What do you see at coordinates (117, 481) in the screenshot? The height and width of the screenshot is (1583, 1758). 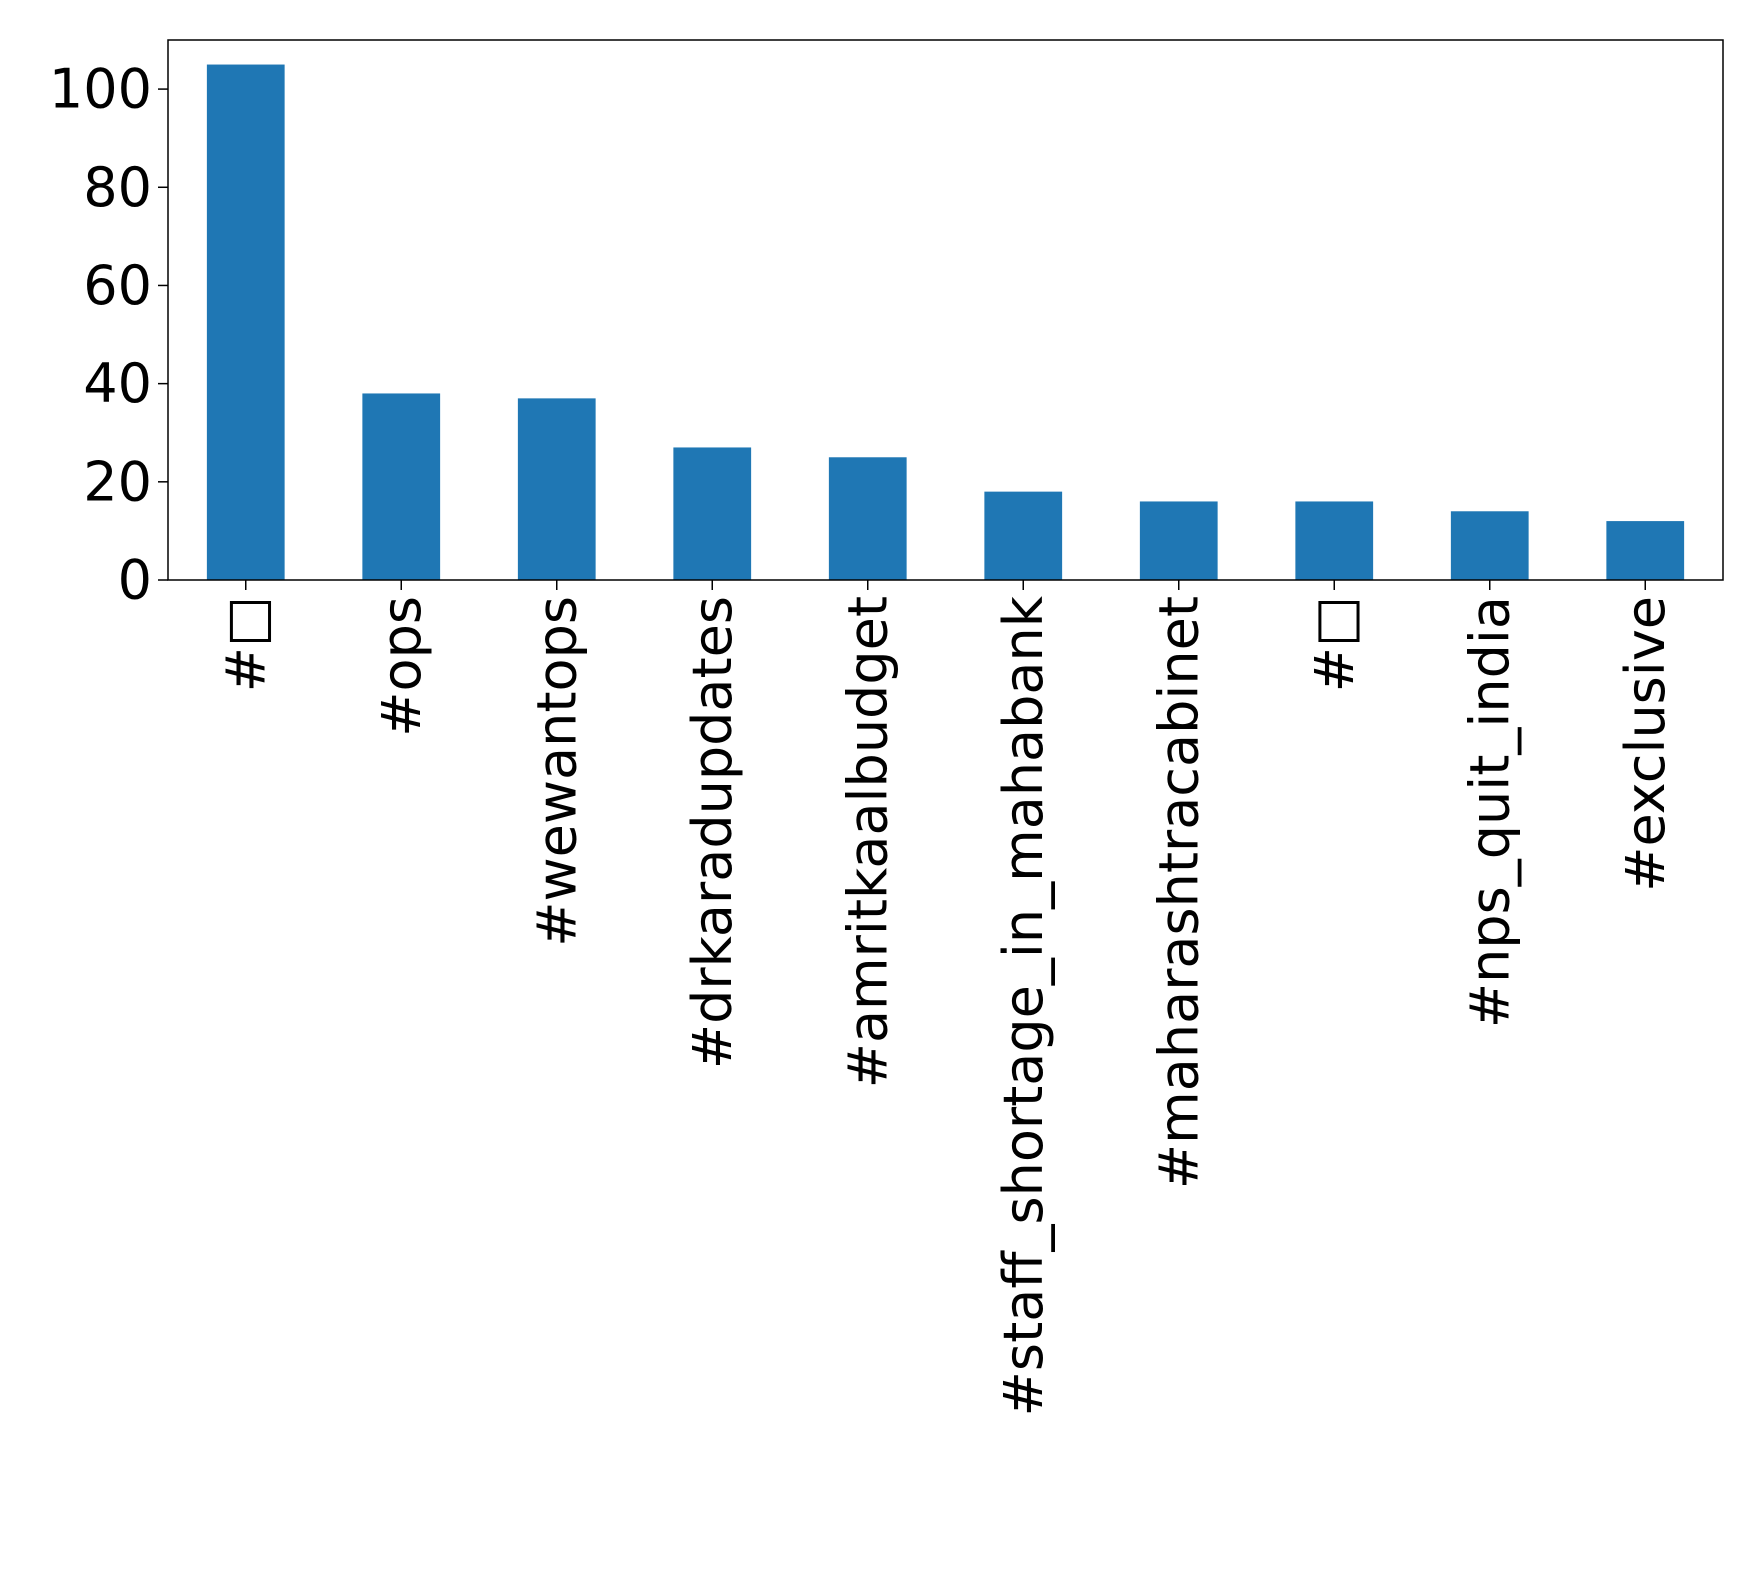 I see `y-tick-label: 20` at bounding box center [117, 481].